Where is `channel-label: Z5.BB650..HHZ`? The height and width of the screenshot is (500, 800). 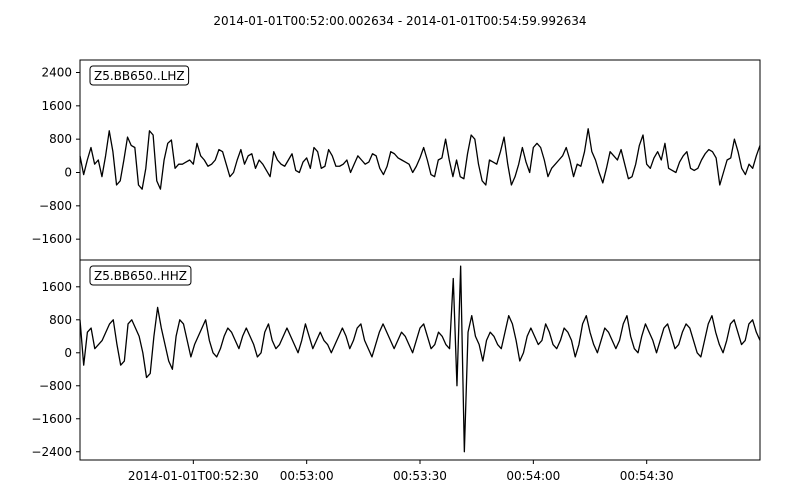 channel-label: Z5.BB650..HHZ is located at coordinates (140, 276).